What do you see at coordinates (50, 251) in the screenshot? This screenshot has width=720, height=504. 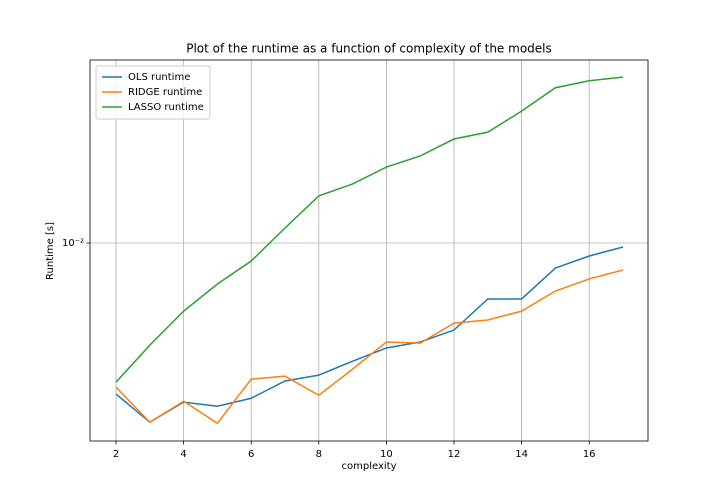 I see `y-axis-label: Runtime [s]` at bounding box center [50, 251].